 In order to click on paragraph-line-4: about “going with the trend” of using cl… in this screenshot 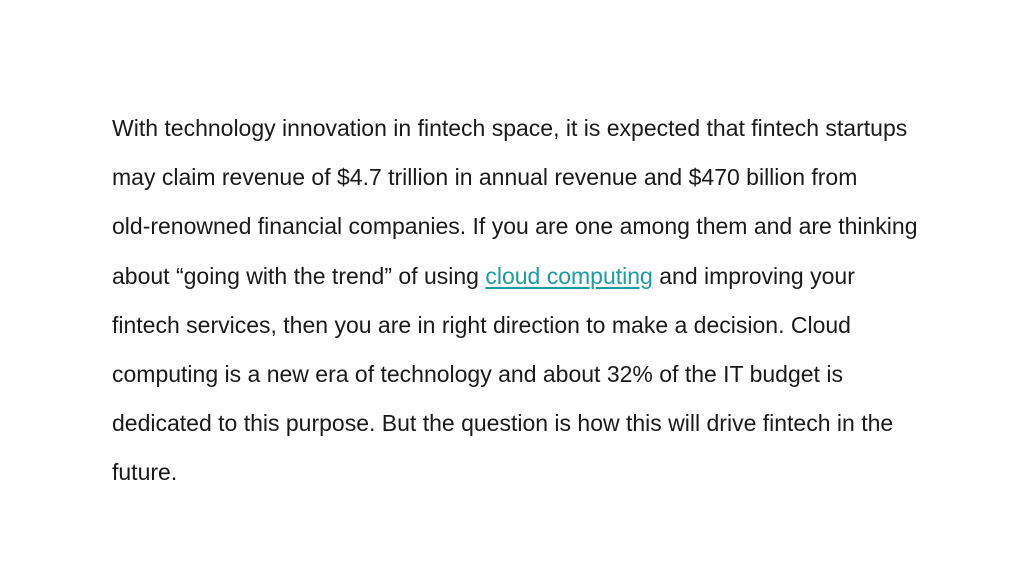, I will do `click(562, 276)`.